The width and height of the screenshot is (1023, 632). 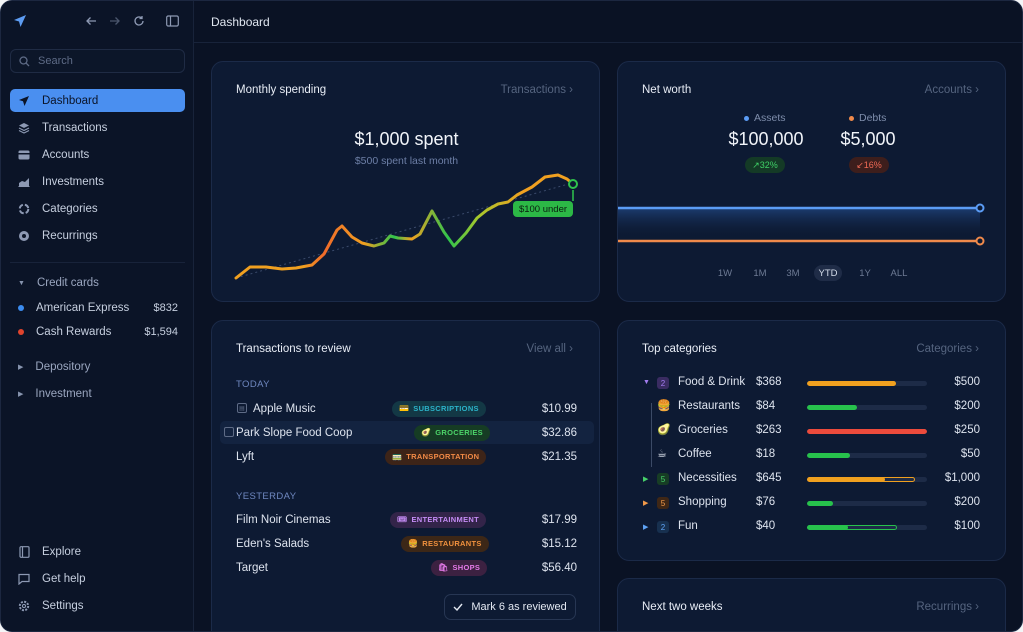 What do you see at coordinates (962, 478) in the screenshot?
I see `budget-amount: $1,000` at bounding box center [962, 478].